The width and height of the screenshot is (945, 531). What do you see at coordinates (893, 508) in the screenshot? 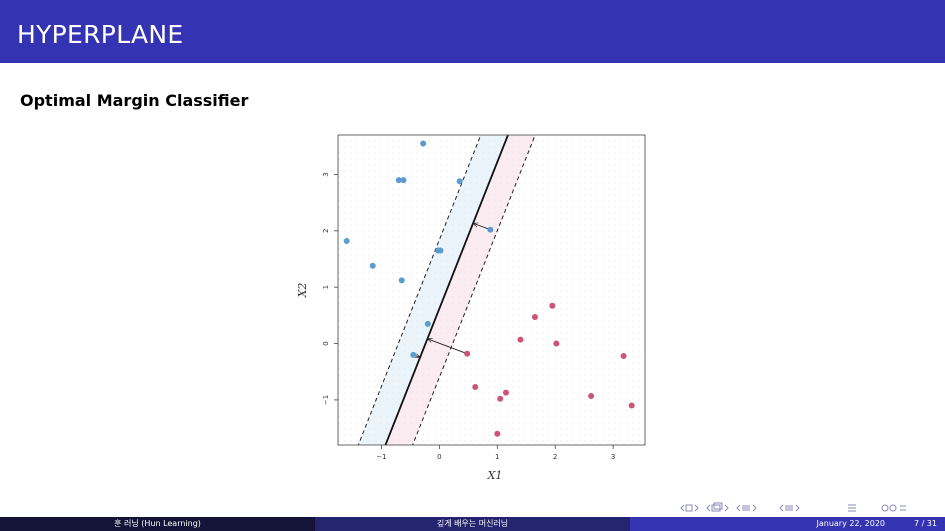
I see `search-icon` at bounding box center [893, 508].